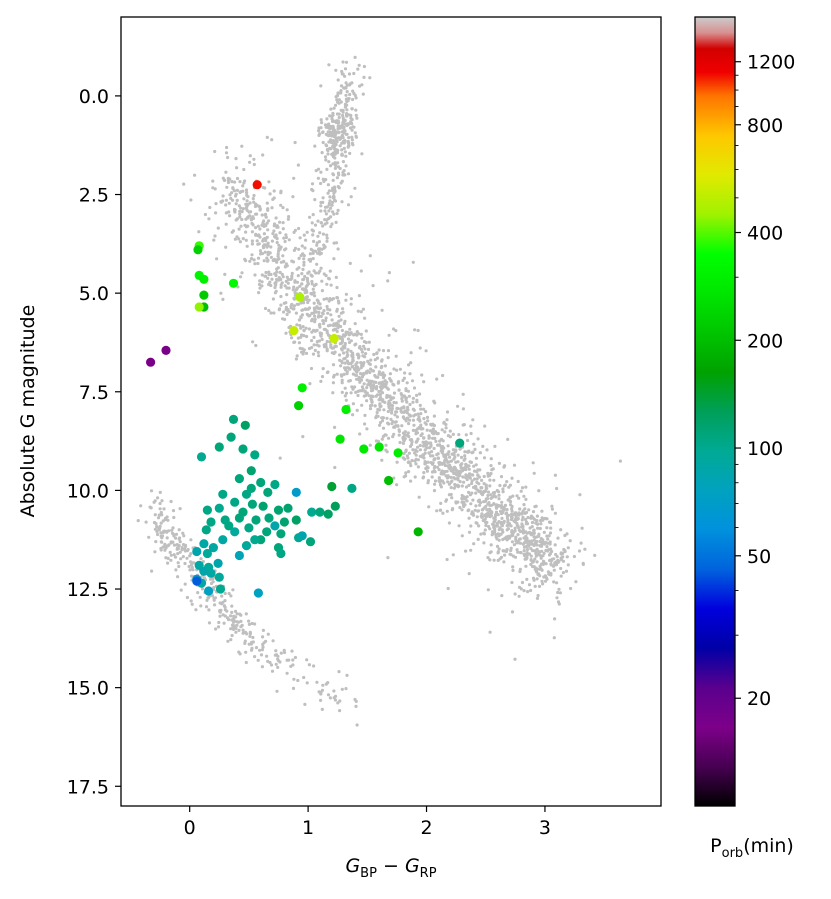 This screenshot has width=831, height=899. Describe the element at coordinates (511, 517) in the screenshot. I see `background-point-1971` at that location.